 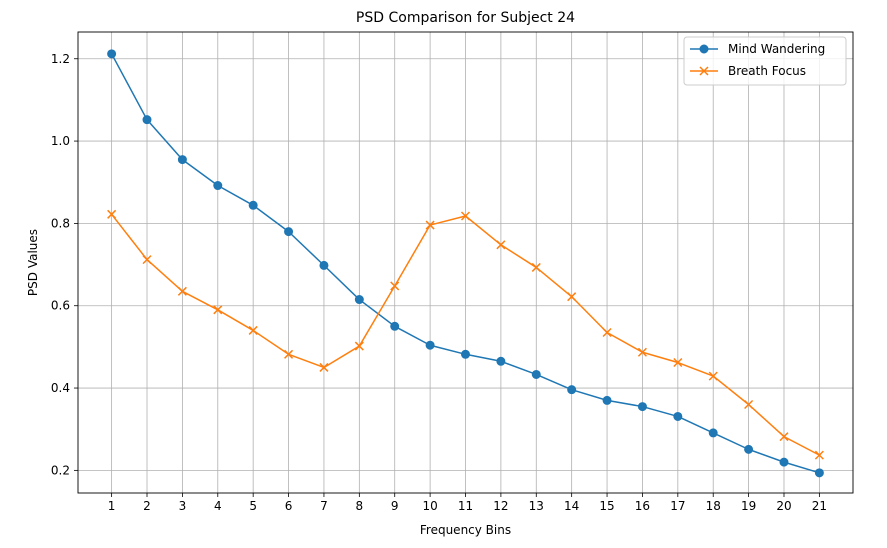 I want to click on x-tick-label: 17, so click(x=677, y=506).